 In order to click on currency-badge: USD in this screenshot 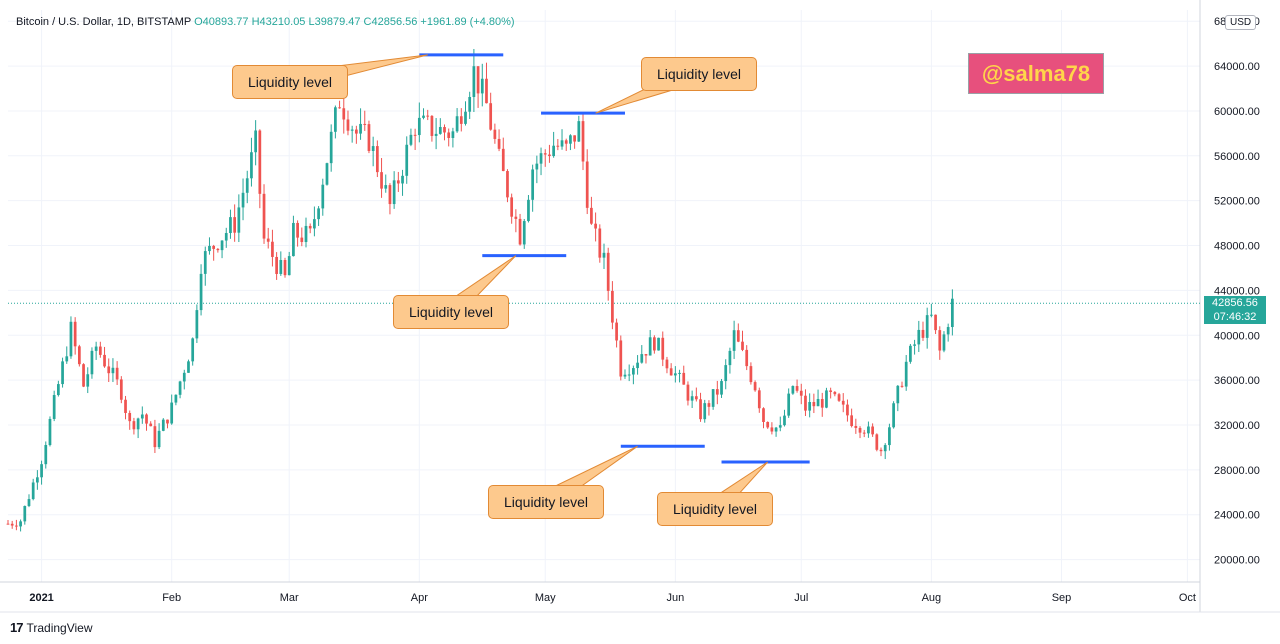, I will do `click(1241, 22)`.